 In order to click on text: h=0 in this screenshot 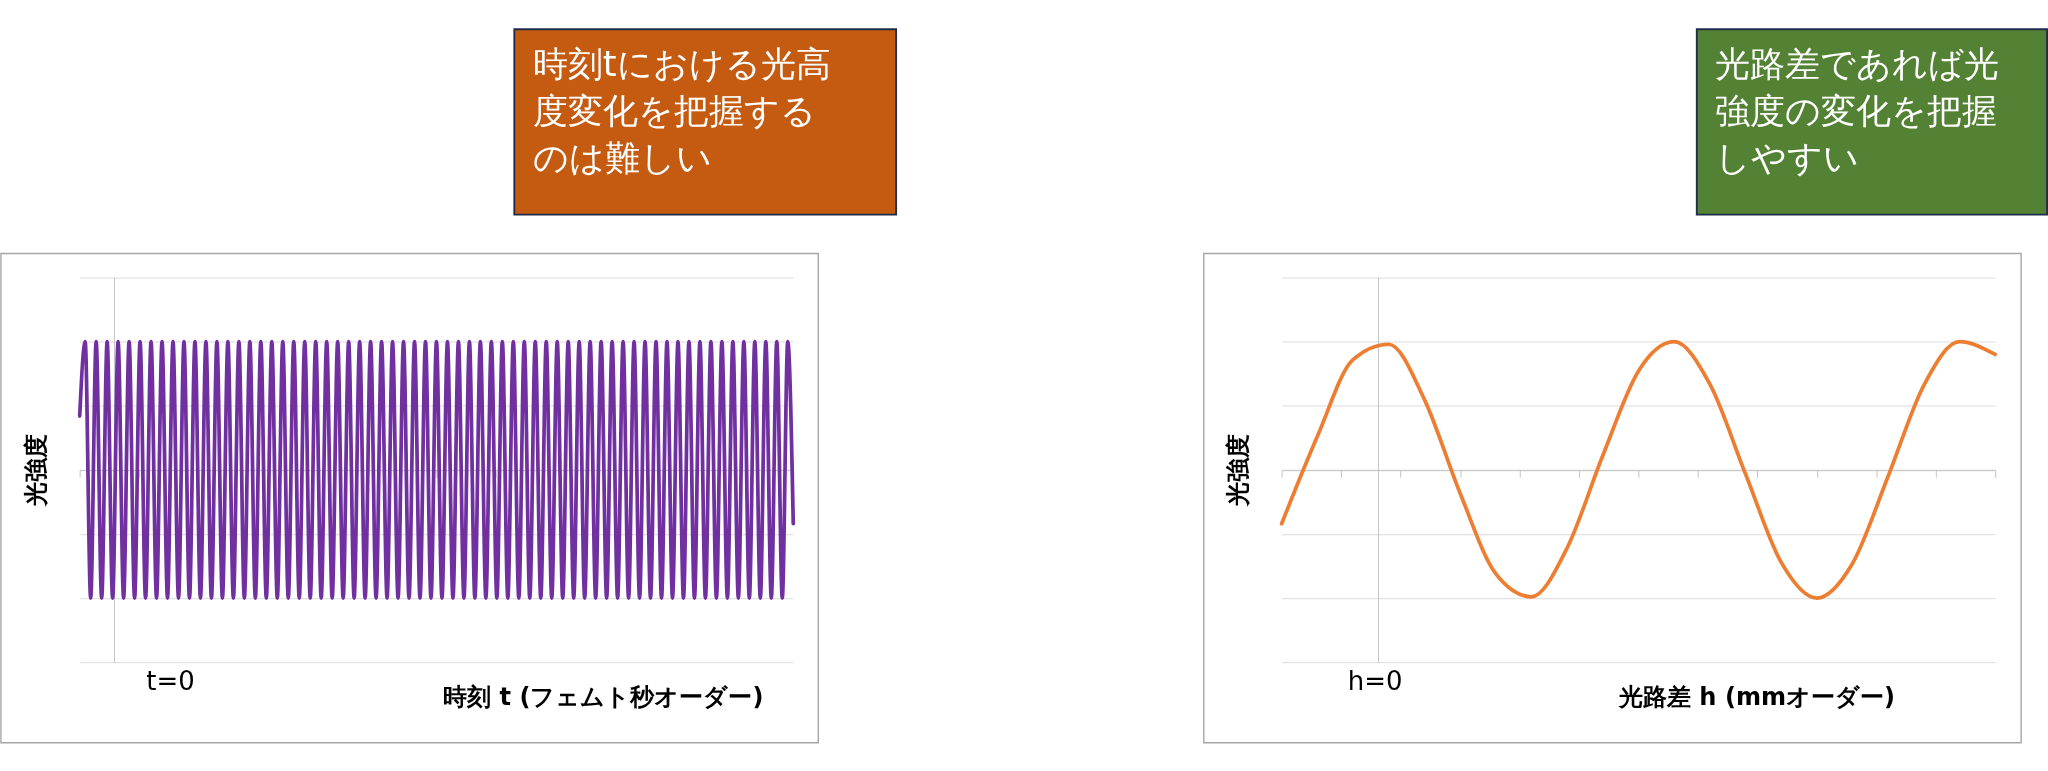, I will do `click(1375, 680)`.